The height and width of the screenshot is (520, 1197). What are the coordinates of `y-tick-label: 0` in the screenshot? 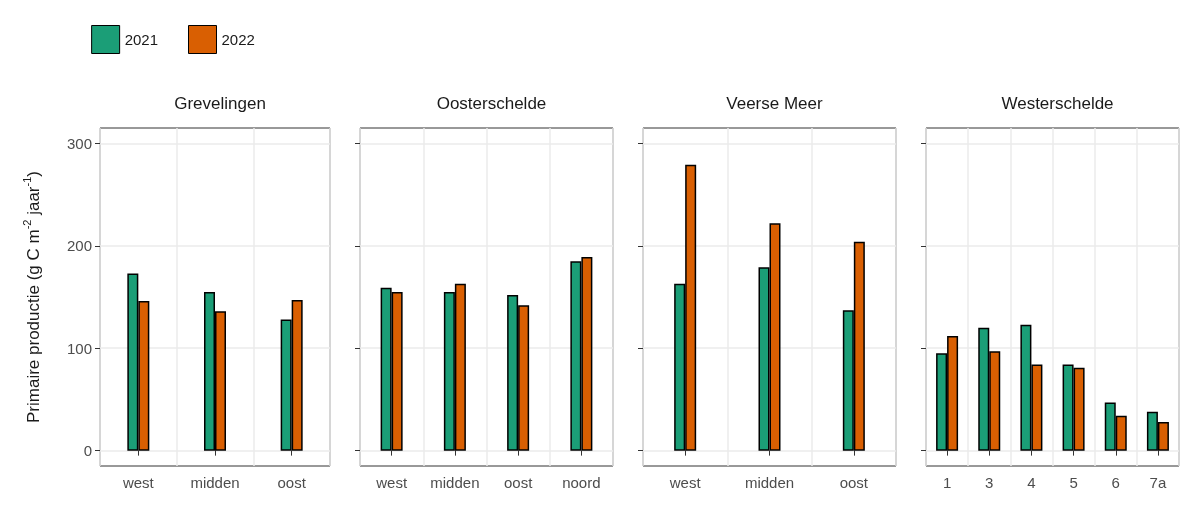 It's located at (87, 451).